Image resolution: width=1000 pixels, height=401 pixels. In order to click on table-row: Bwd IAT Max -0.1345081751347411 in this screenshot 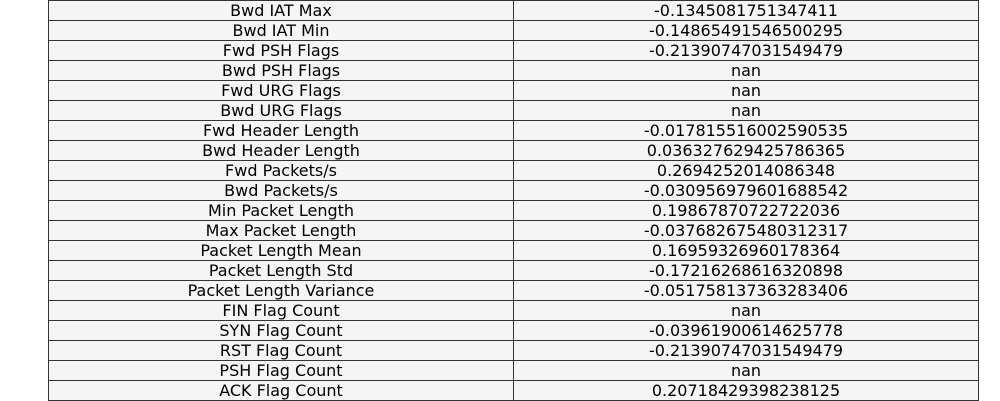, I will do `click(513, 10)`.